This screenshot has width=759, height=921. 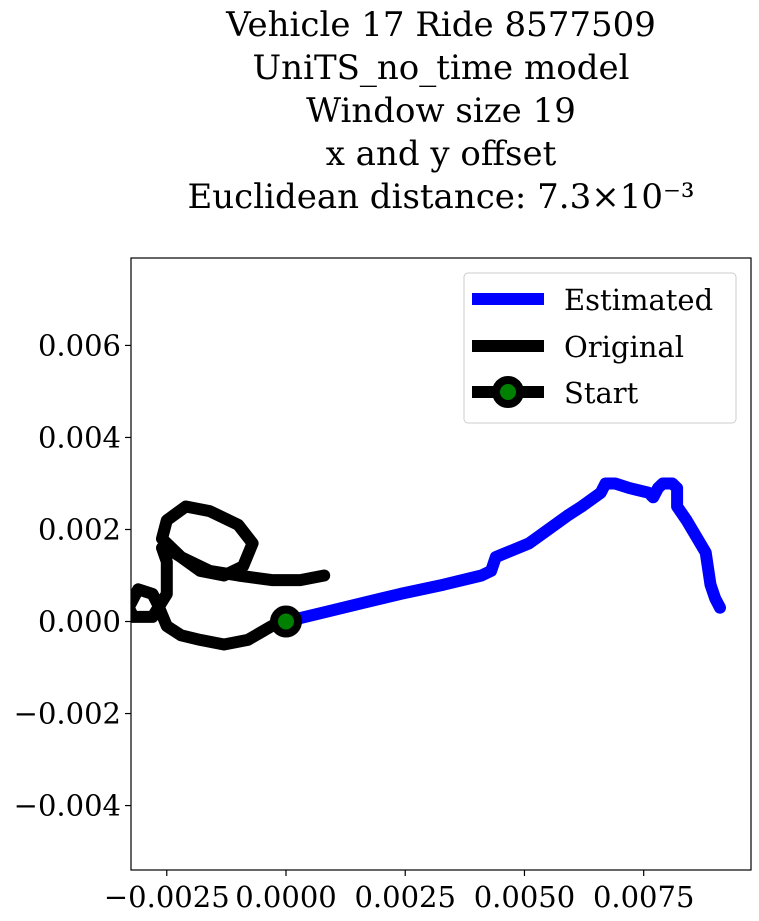 What do you see at coordinates (601, 393) in the screenshot?
I see `legend-start-label: Start` at bounding box center [601, 393].